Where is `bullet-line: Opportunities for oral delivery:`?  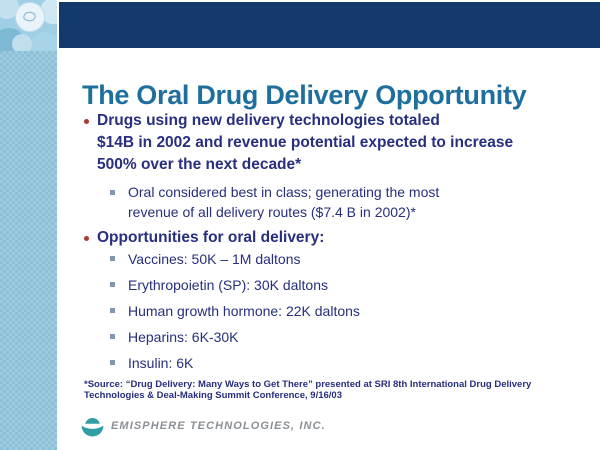 bullet-line: Opportunities for oral delivery: is located at coordinates (211, 237).